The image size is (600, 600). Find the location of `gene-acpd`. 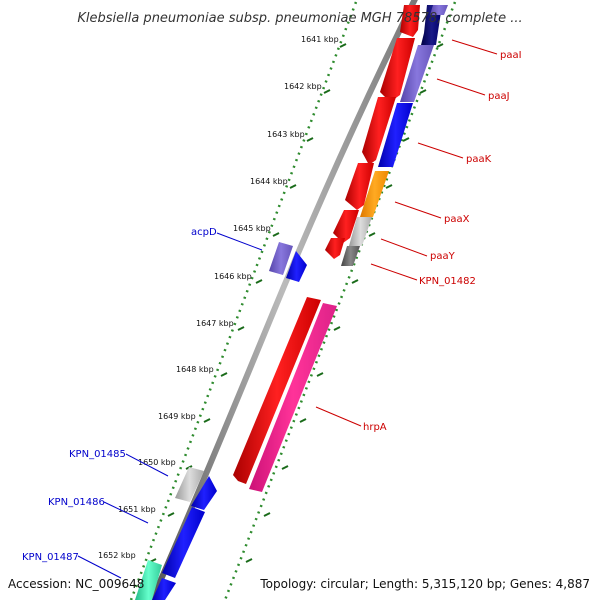

gene-acpd is located at coordinates (296, 266).